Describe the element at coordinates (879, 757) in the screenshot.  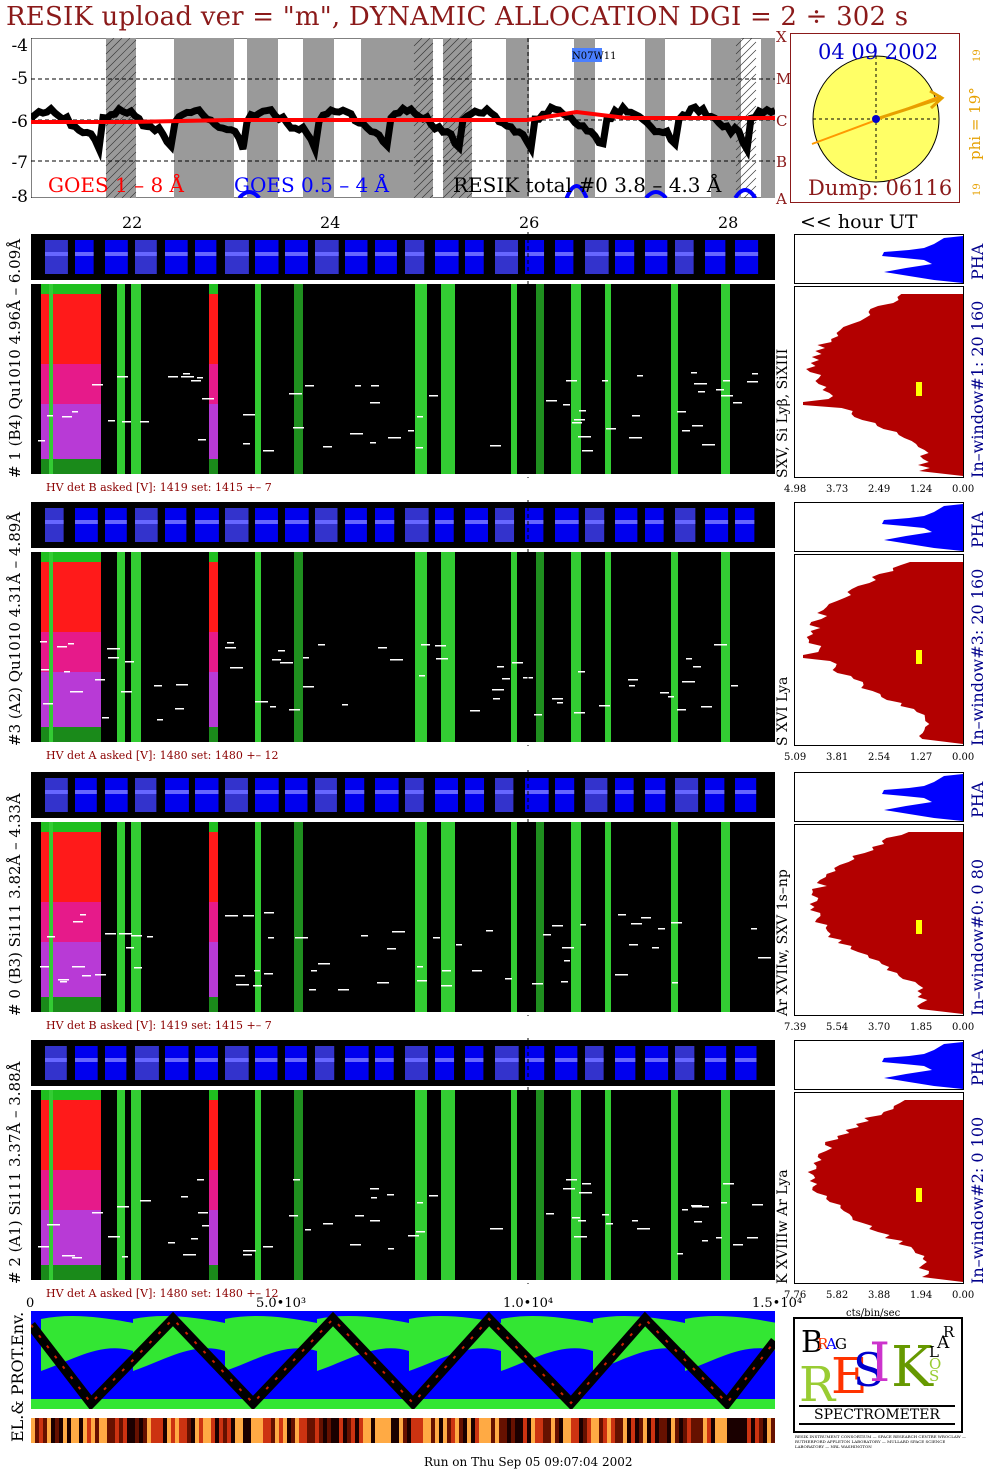
I see `spectrum-tick: 2.54` at that location.